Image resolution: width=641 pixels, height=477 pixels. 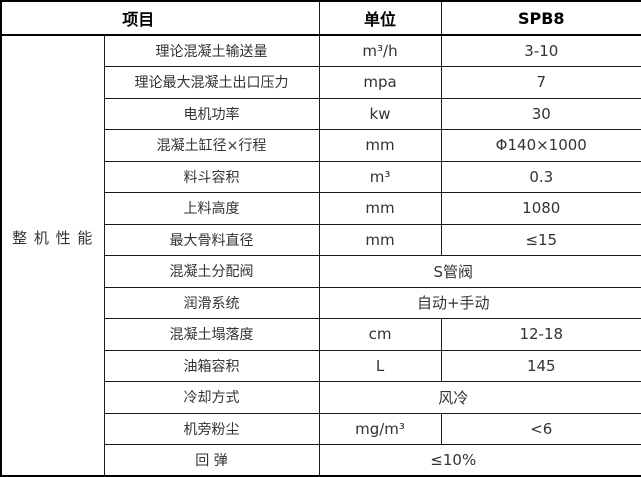 I want to click on row-label: 上料高度, so click(x=211, y=208).